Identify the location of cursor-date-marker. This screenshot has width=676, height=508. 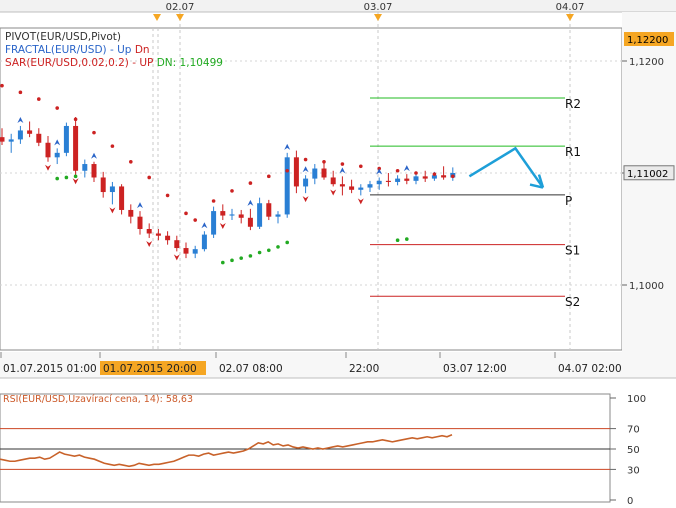
(157, 17).